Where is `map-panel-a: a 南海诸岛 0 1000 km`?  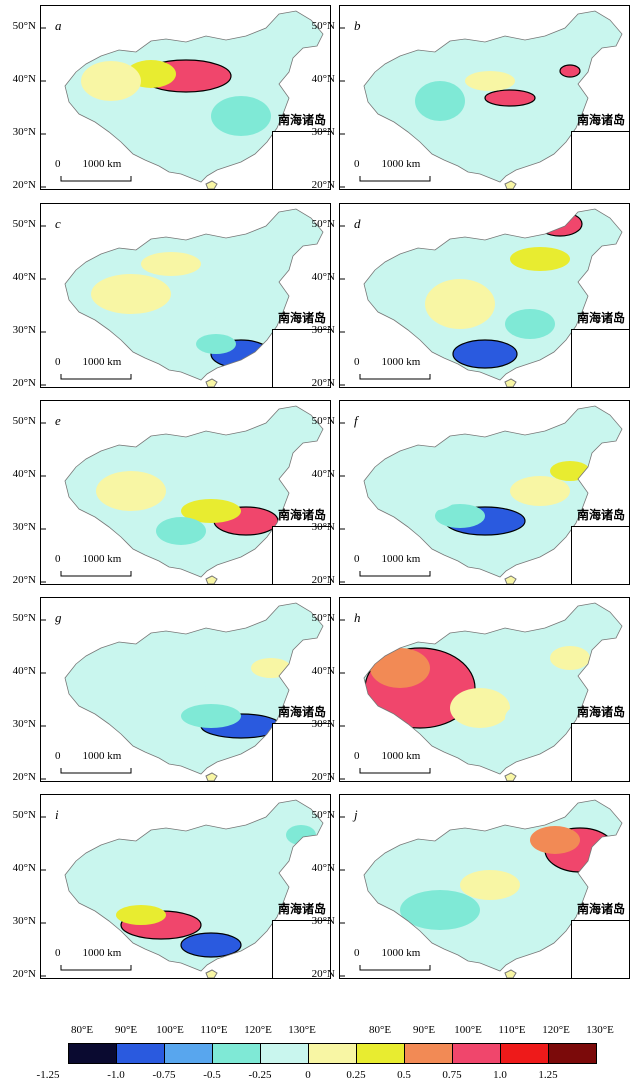
map-panel-a: a 南海诸岛 0 1000 km is located at coordinates (185, 97).